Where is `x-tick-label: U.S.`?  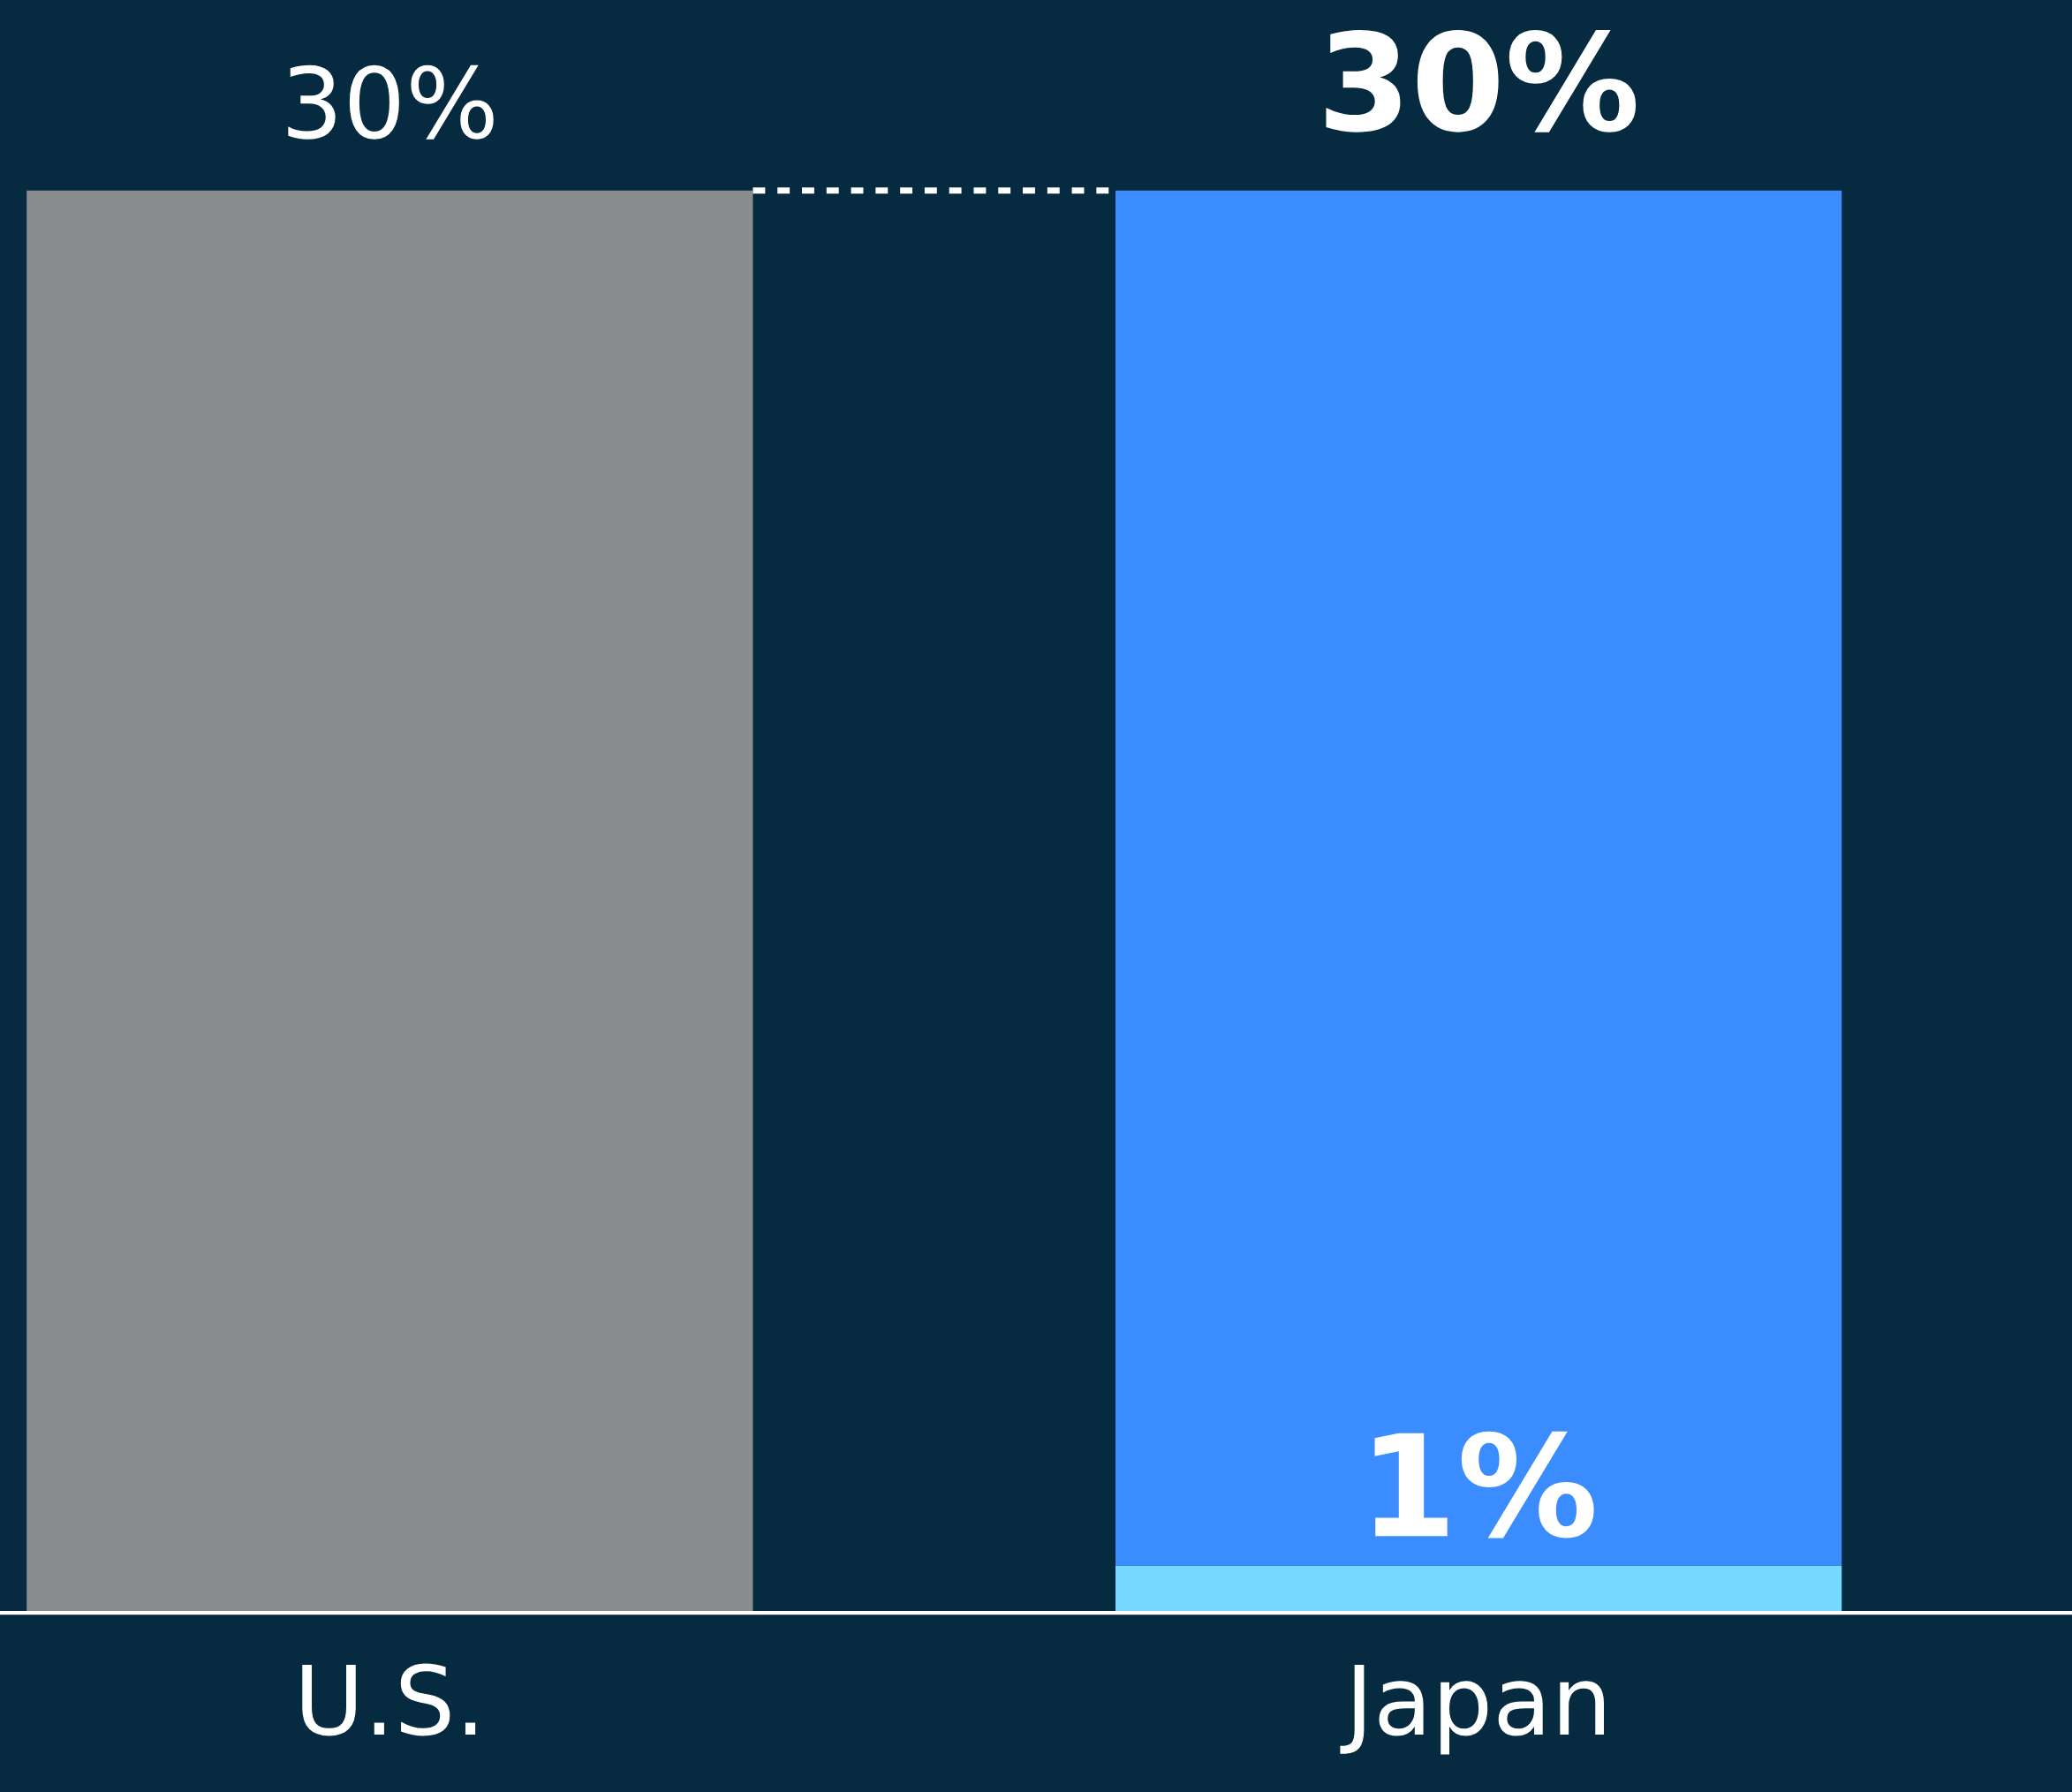 x-tick-label: U.S. is located at coordinates (389, 1699).